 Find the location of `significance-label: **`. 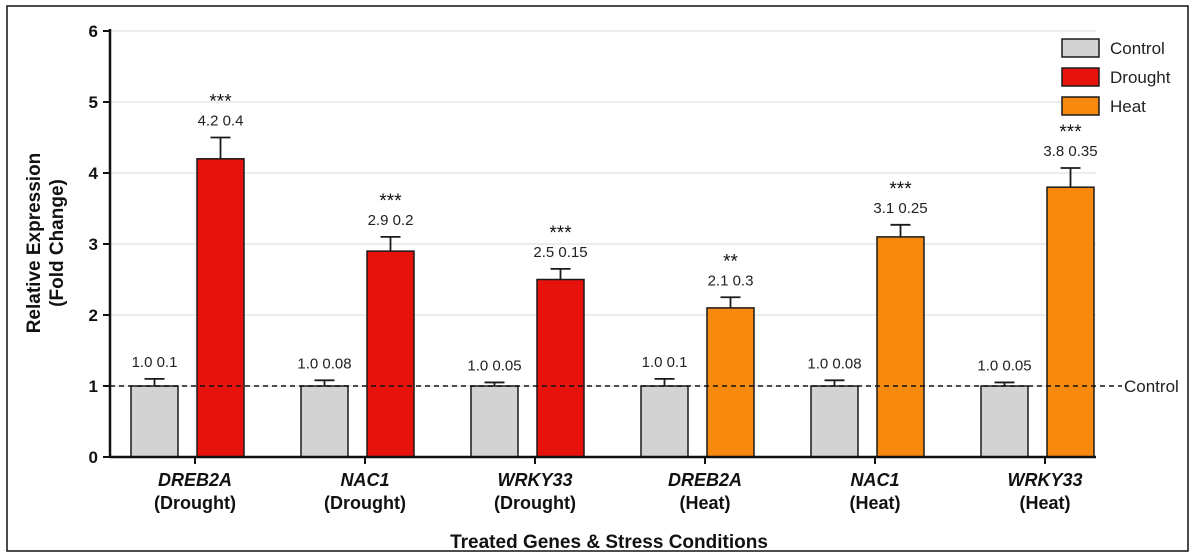

significance-label: ** is located at coordinates (730, 261).